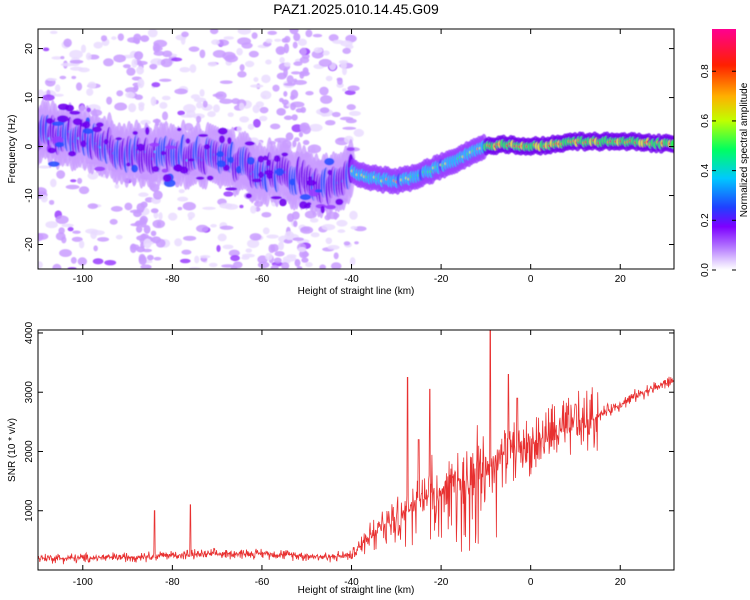 The width and height of the screenshot is (750, 600). What do you see at coordinates (356, 590) in the screenshot?
I see `snr-x-label: Height of straight line (km)` at bounding box center [356, 590].